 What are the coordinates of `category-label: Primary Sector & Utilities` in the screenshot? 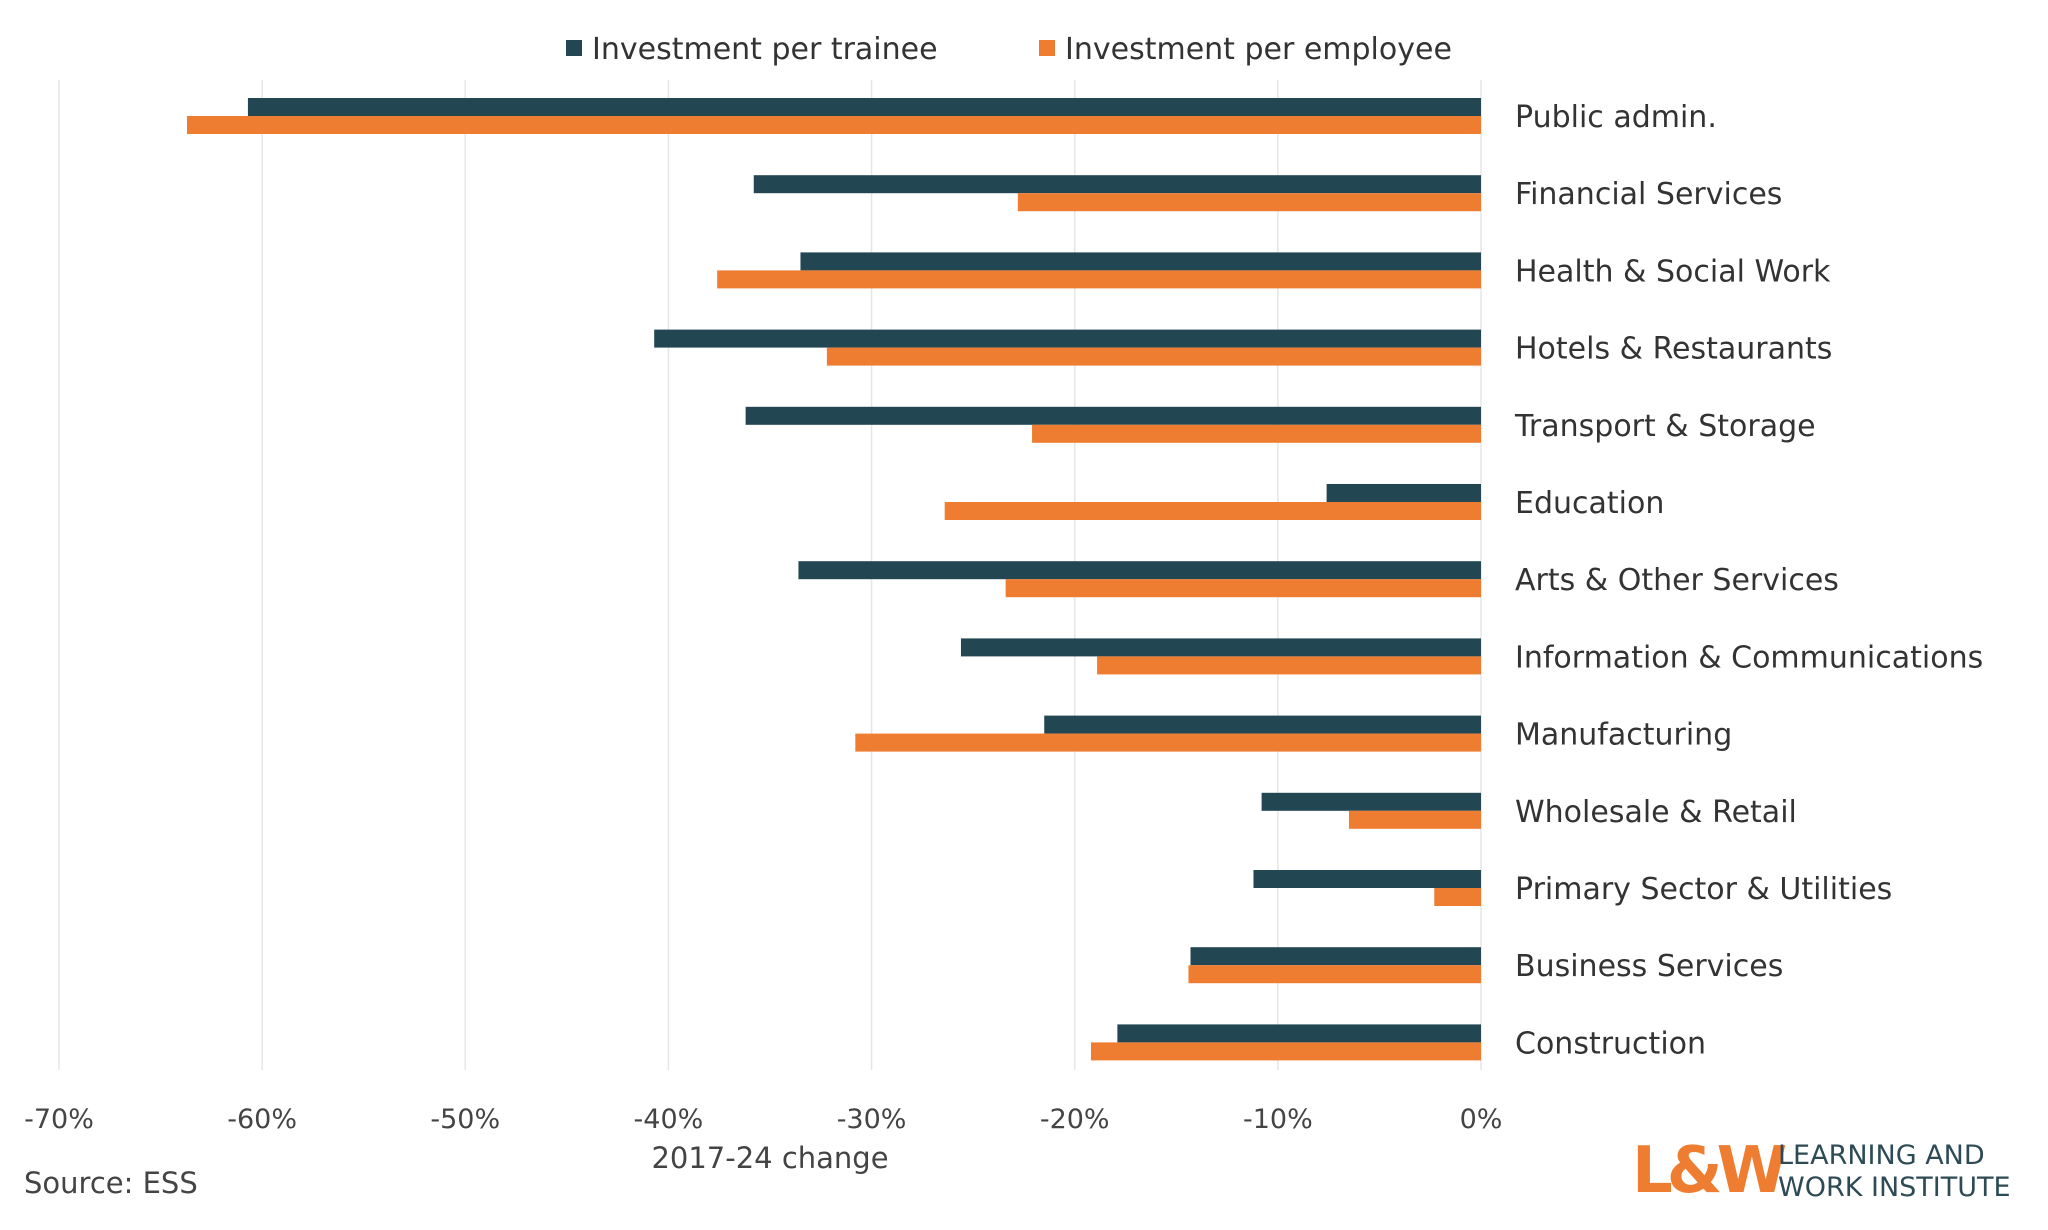 It's located at (1703, 889).